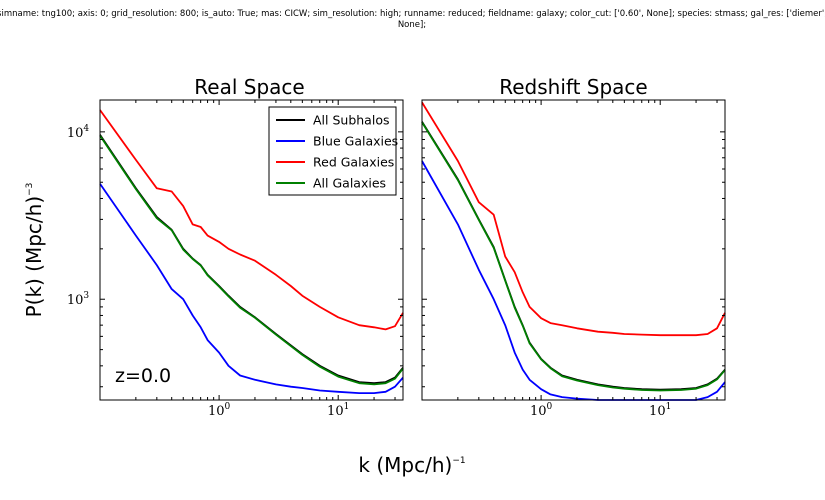 Image resolution: width=825 pixels, height=500 pixels. I want to click on legend-label-all-subhalos: All Subhalos, so click(351, 120).